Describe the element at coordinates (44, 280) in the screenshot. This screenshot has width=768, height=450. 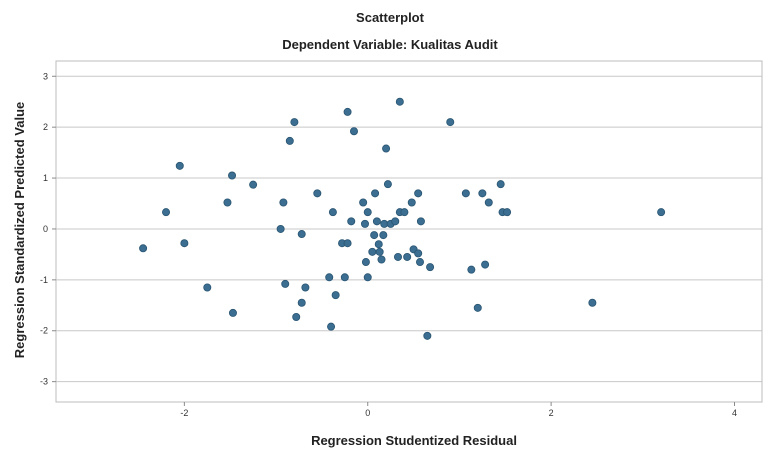
I see `y-tick-label: -1` at that location.